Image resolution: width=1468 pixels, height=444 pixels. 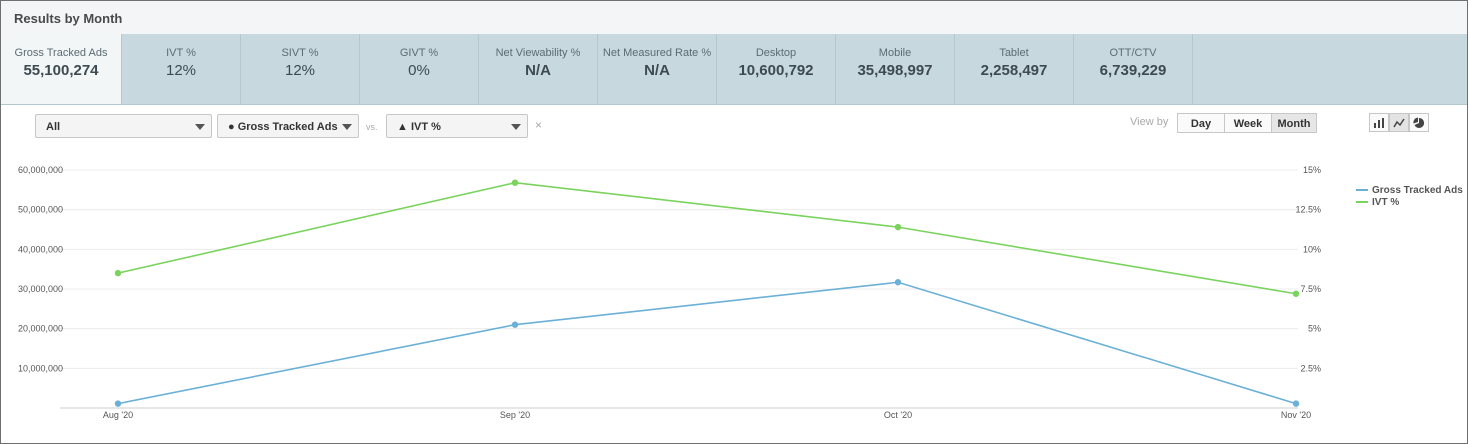 I want to click on x-tick-label: Nov '20, so click(x=1296, y=415).